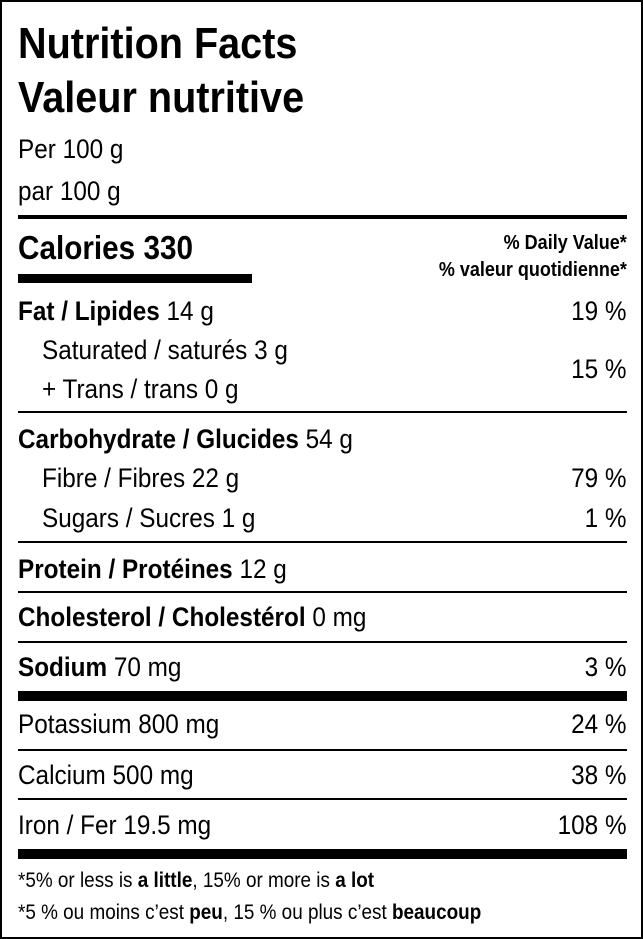 Image resolution: width=643 pixels, height=939 pixels. What do you see at coordinates (190, 311) in the screenshot?
I see `fat-amount: 14 g` at bounding box center [190, 311].